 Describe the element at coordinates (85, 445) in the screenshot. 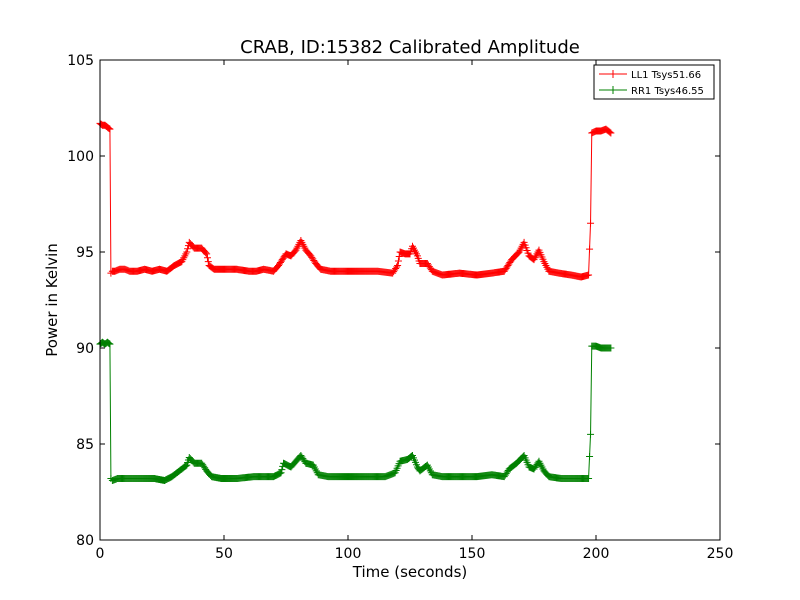

I see `y-tick-label: 85` at that location.